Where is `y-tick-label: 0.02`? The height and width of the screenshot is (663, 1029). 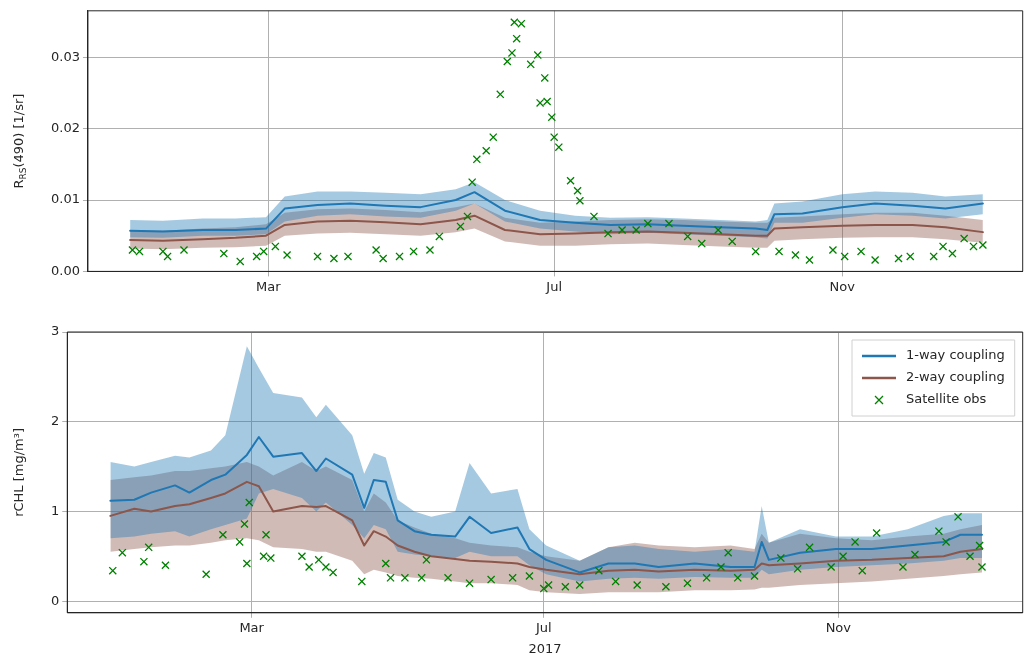 y-tick-label: 0.02 is located at coordinates (65, 127).